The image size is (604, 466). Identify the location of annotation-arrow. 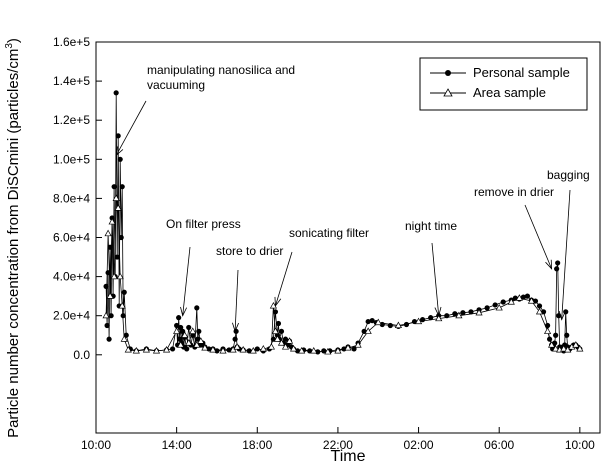
(131, 128).